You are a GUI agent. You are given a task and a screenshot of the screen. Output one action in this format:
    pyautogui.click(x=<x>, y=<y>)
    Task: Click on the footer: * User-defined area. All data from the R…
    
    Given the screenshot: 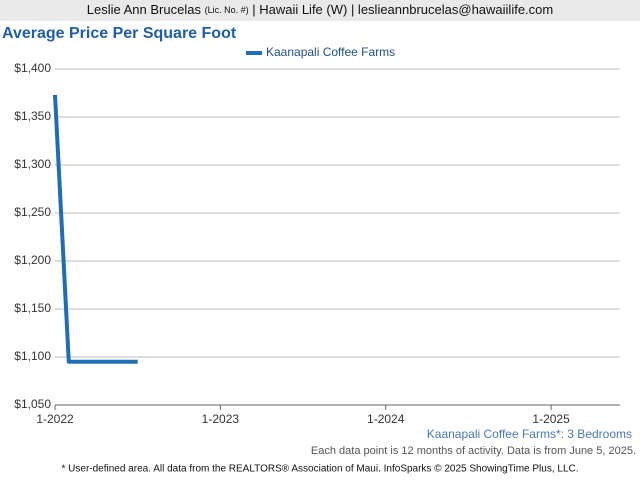 What is the action you would take?
    pyautogui.click(x=319, y=469)
    